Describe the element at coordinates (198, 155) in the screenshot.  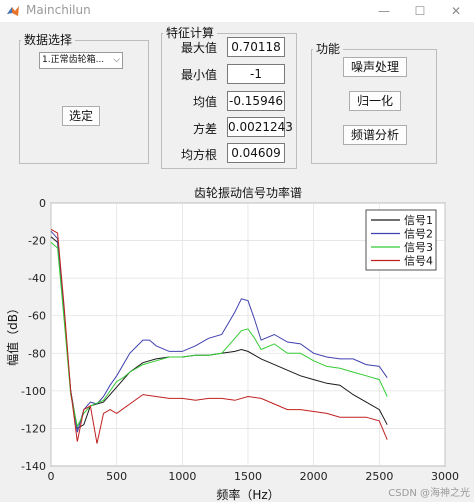
I see `rms-label: 均方根` at that location.